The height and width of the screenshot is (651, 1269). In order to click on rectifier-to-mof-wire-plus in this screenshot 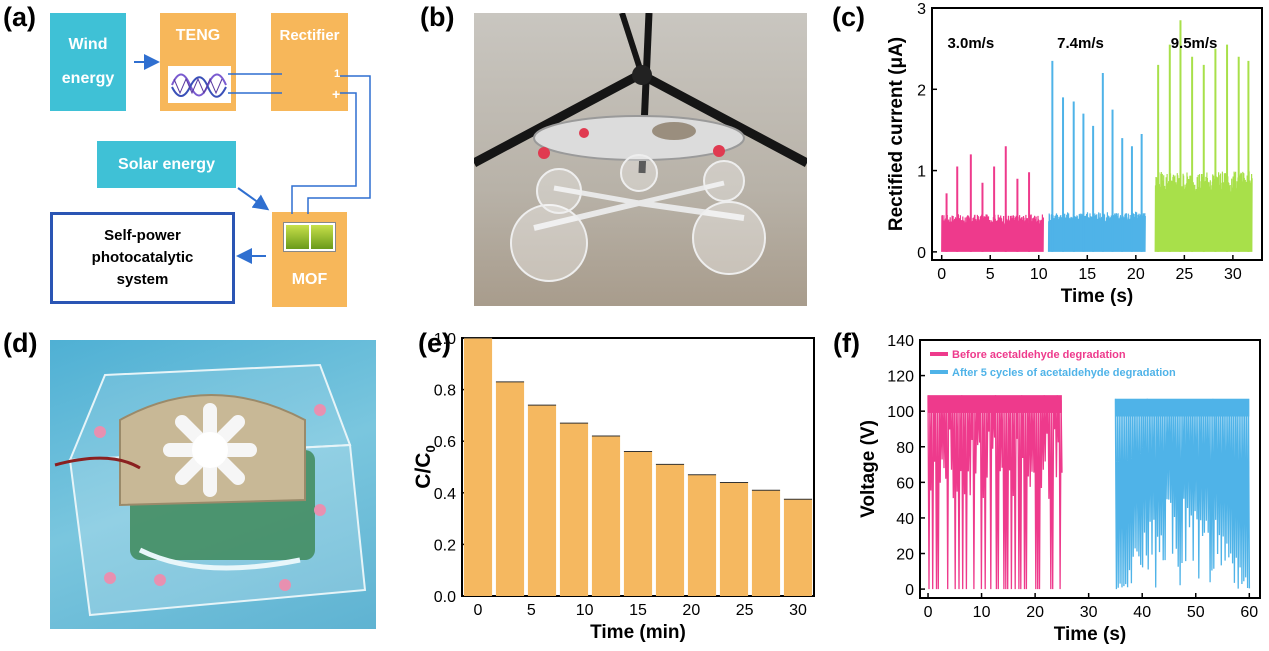, I will do `click(324, 153)`.